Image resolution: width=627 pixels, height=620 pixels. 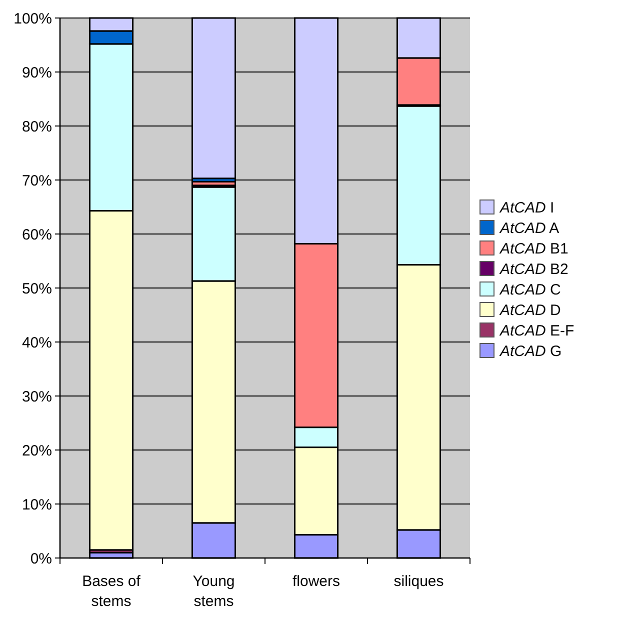 What do you see at coordinates (530, 351) in the screenshot?
I see `legend-label: AtCAD G` at bounding box center [530, 351].